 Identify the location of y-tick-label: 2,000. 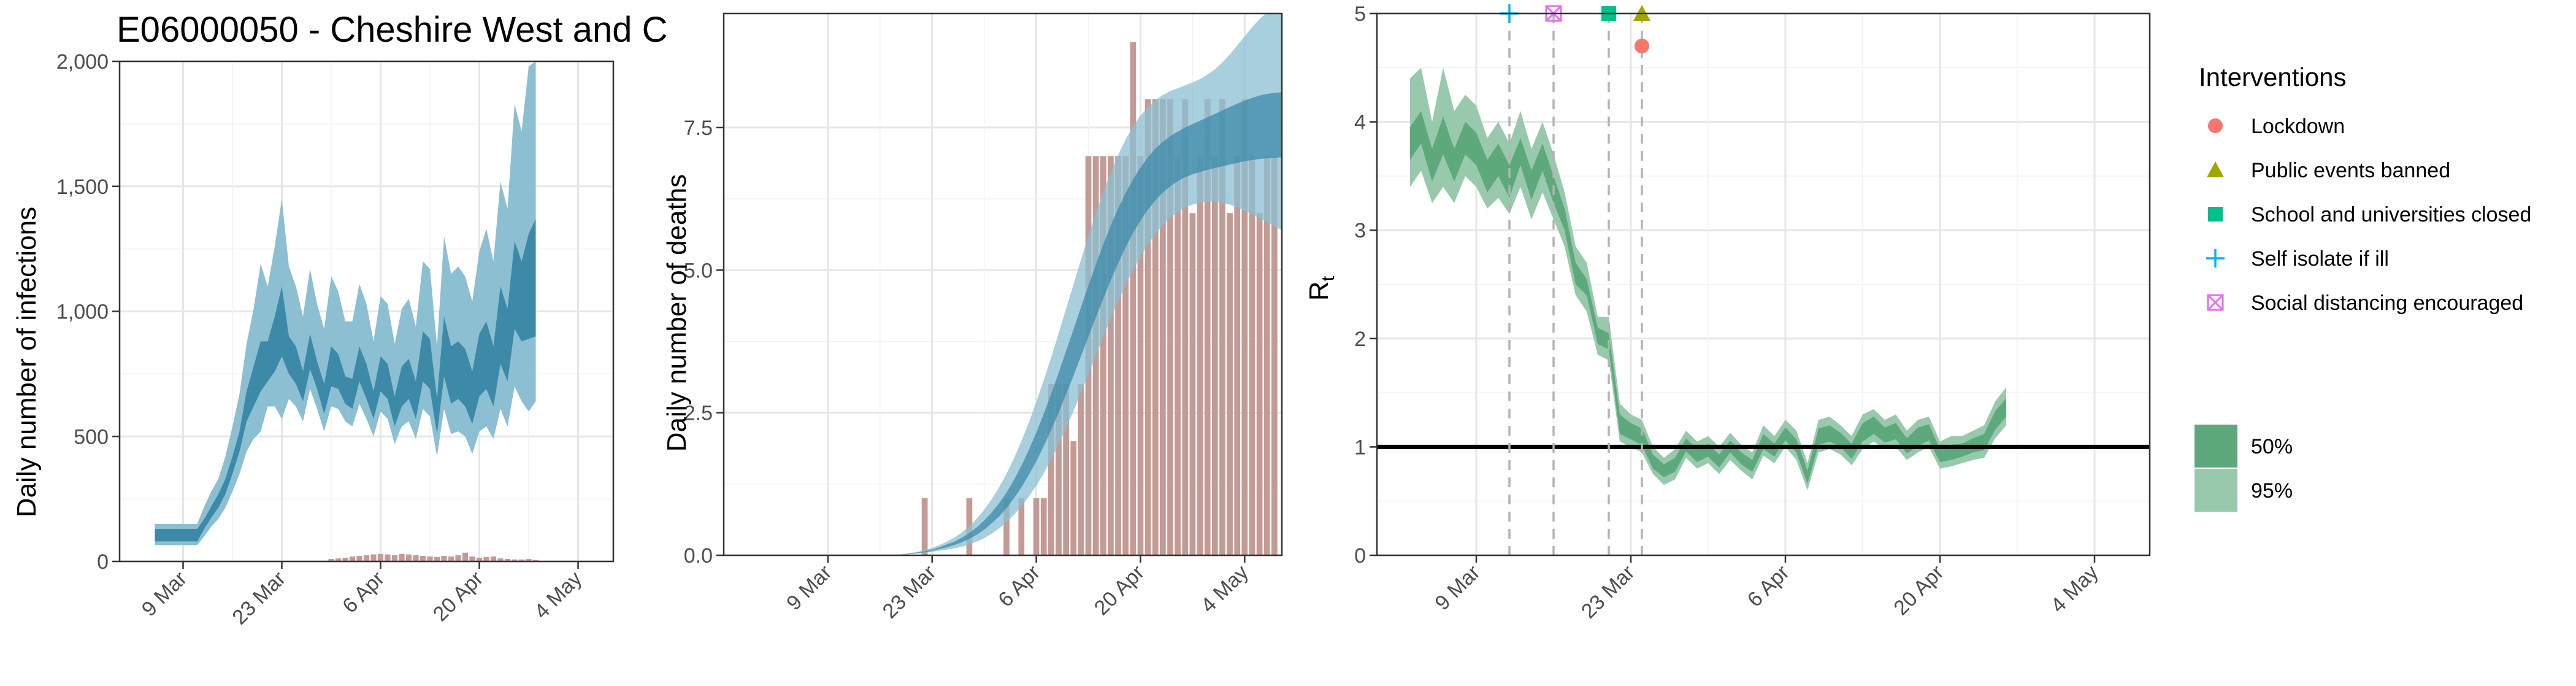
(82, 62).